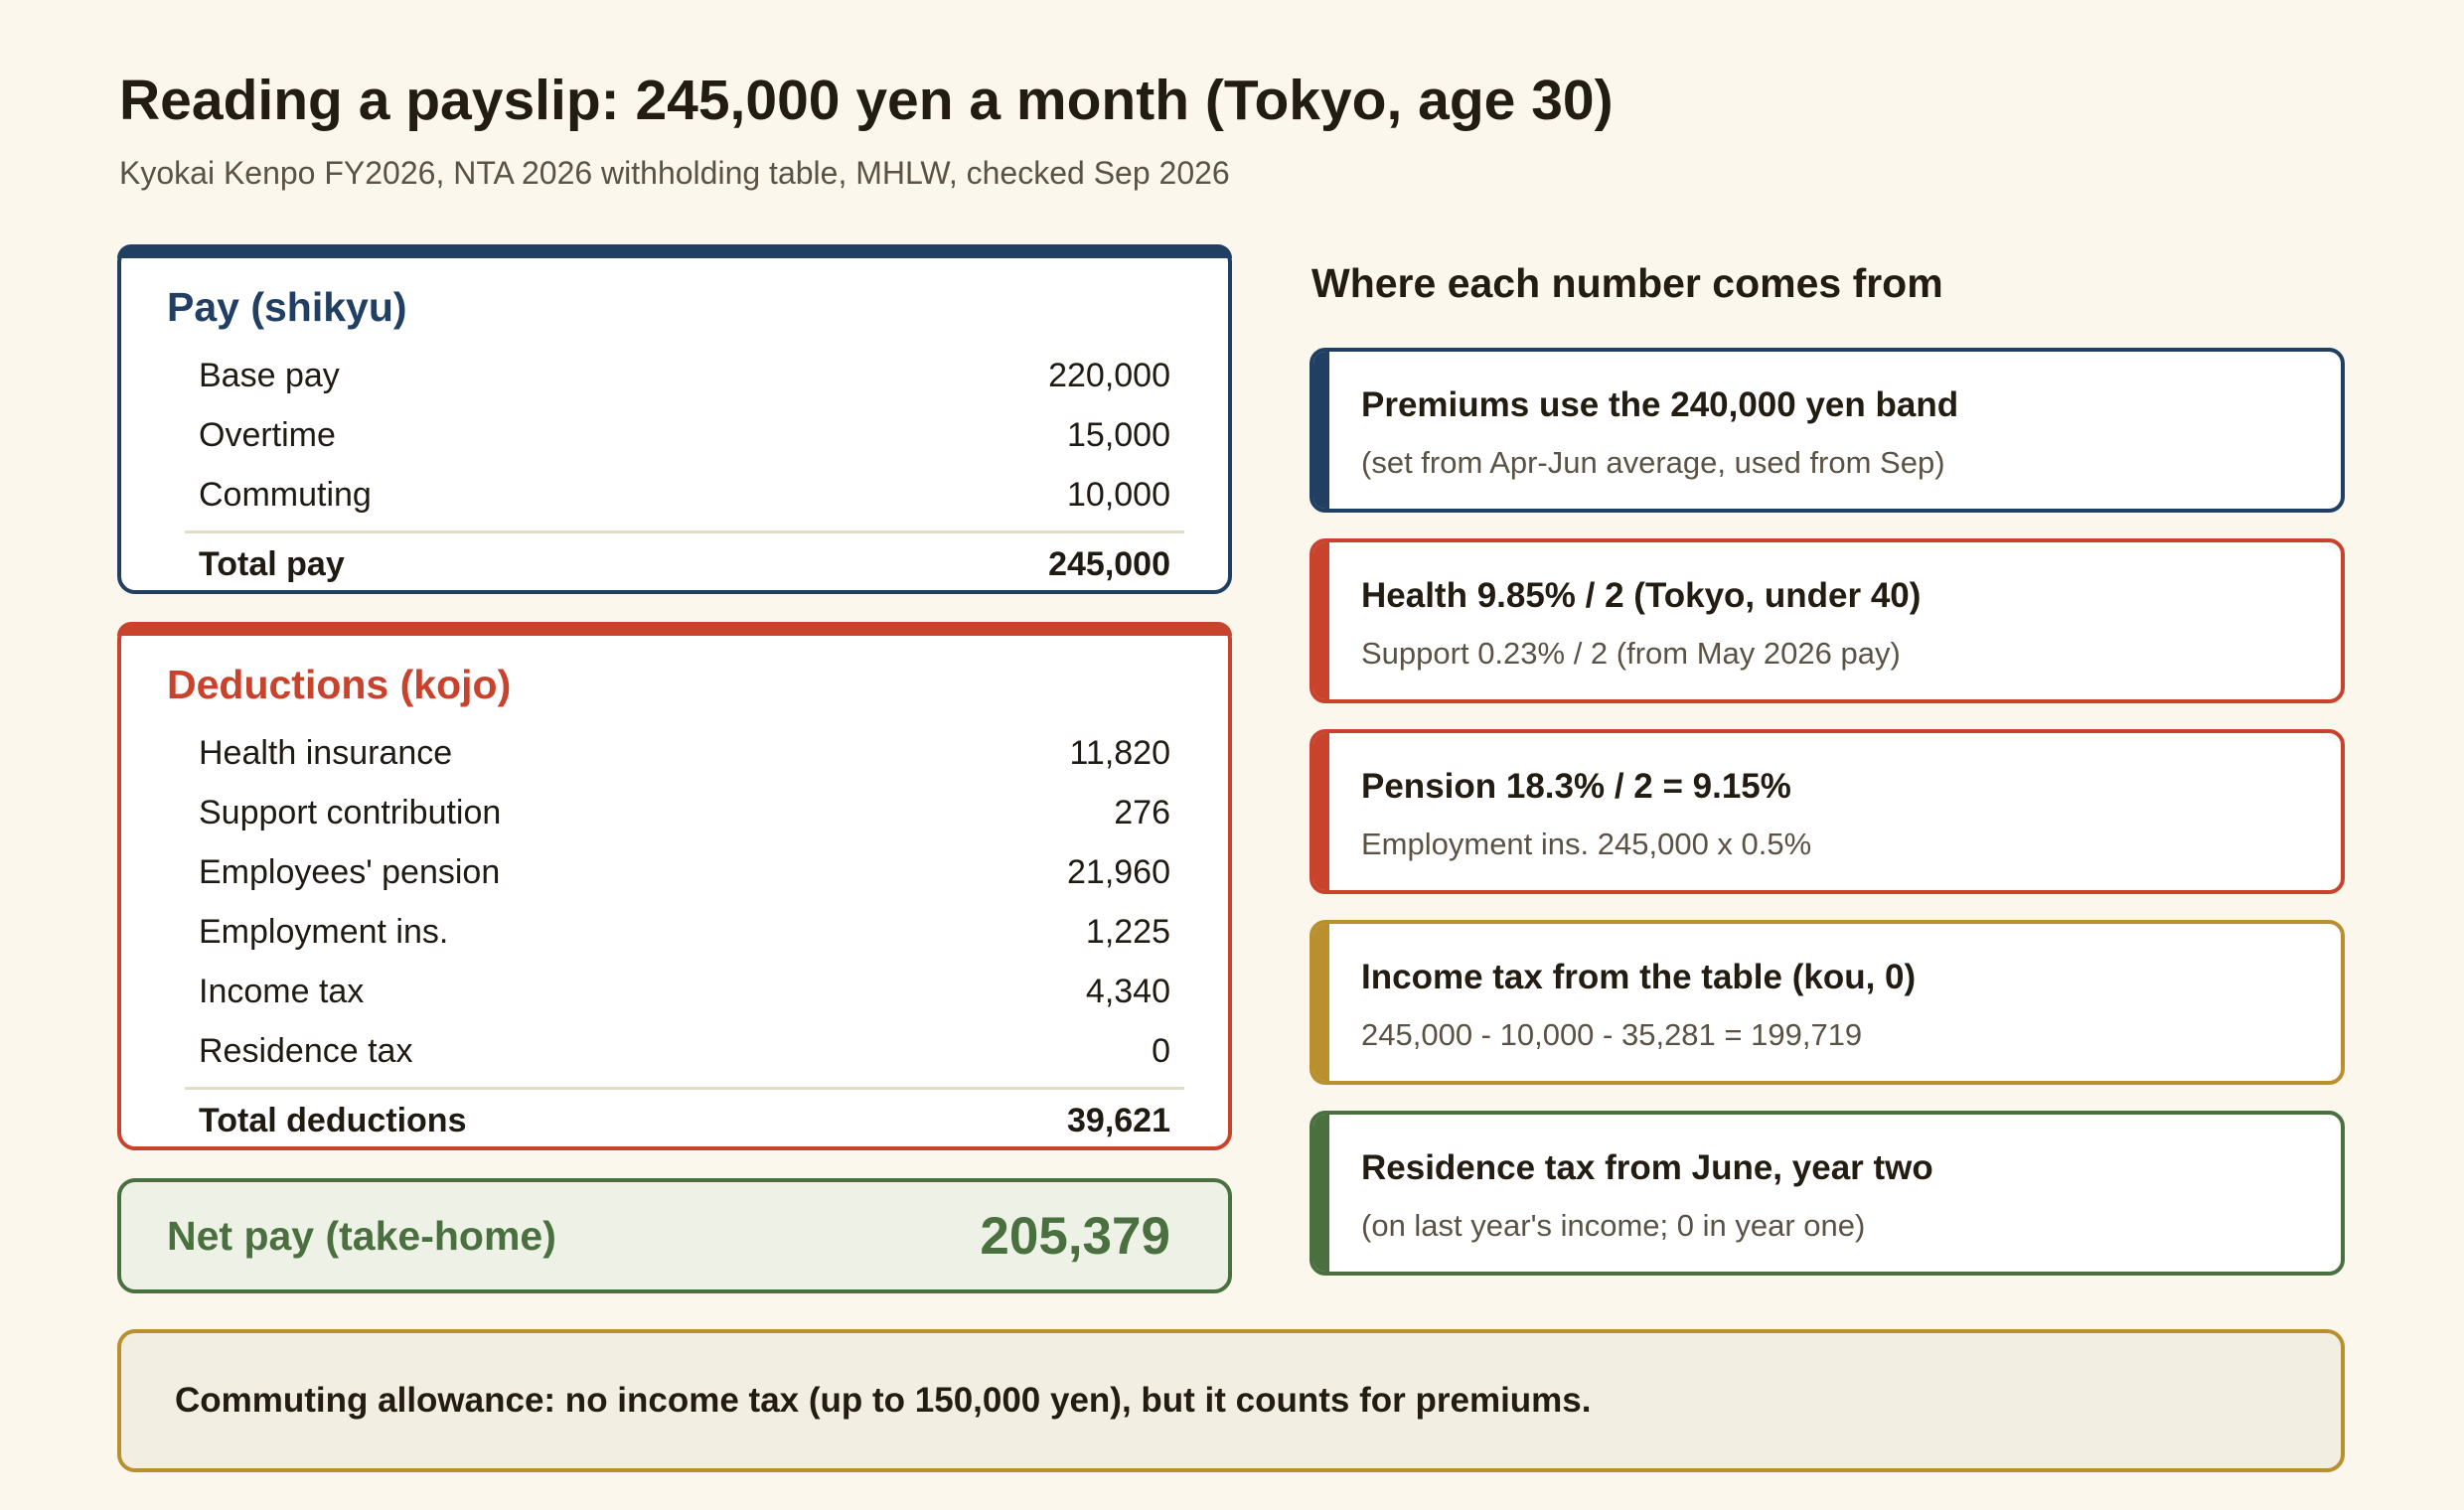 The width and height of the screenshot is (2464, 1510). What do you see at coordinates (1118, 435) in the screenshot?
I see `pay-row-value: 15,000` at bounding box center [1118, 435].